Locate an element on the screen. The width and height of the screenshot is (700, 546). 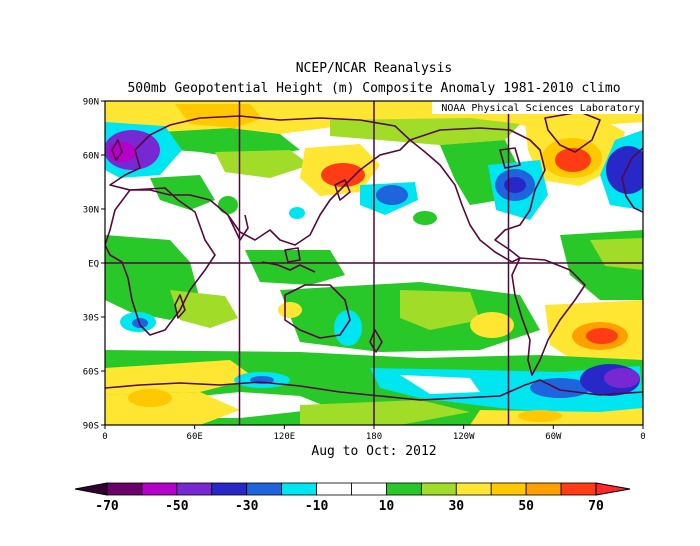
lon-tick-label: 120E is located at coordinates (284, 437).